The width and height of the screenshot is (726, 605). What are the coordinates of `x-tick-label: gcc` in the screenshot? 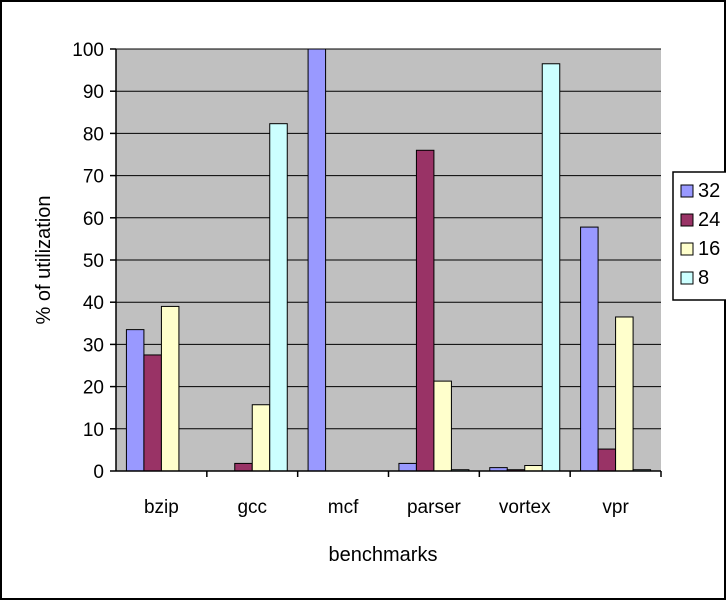 It's located at (252, 507).